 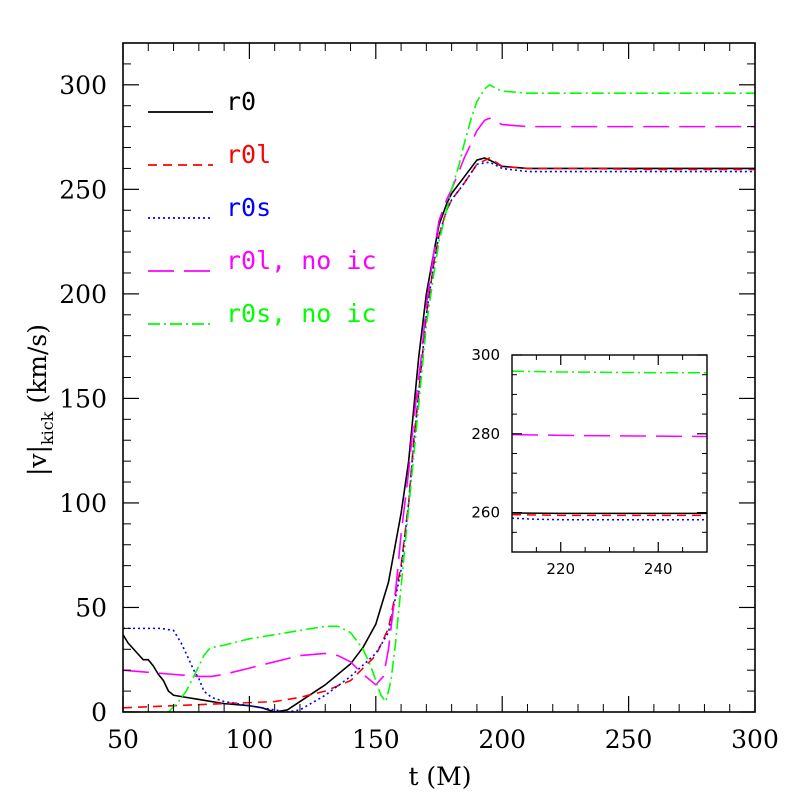 I want to click on legend-label-r0l-no-ic: r0l, no ic, so click(x=301, y=260).